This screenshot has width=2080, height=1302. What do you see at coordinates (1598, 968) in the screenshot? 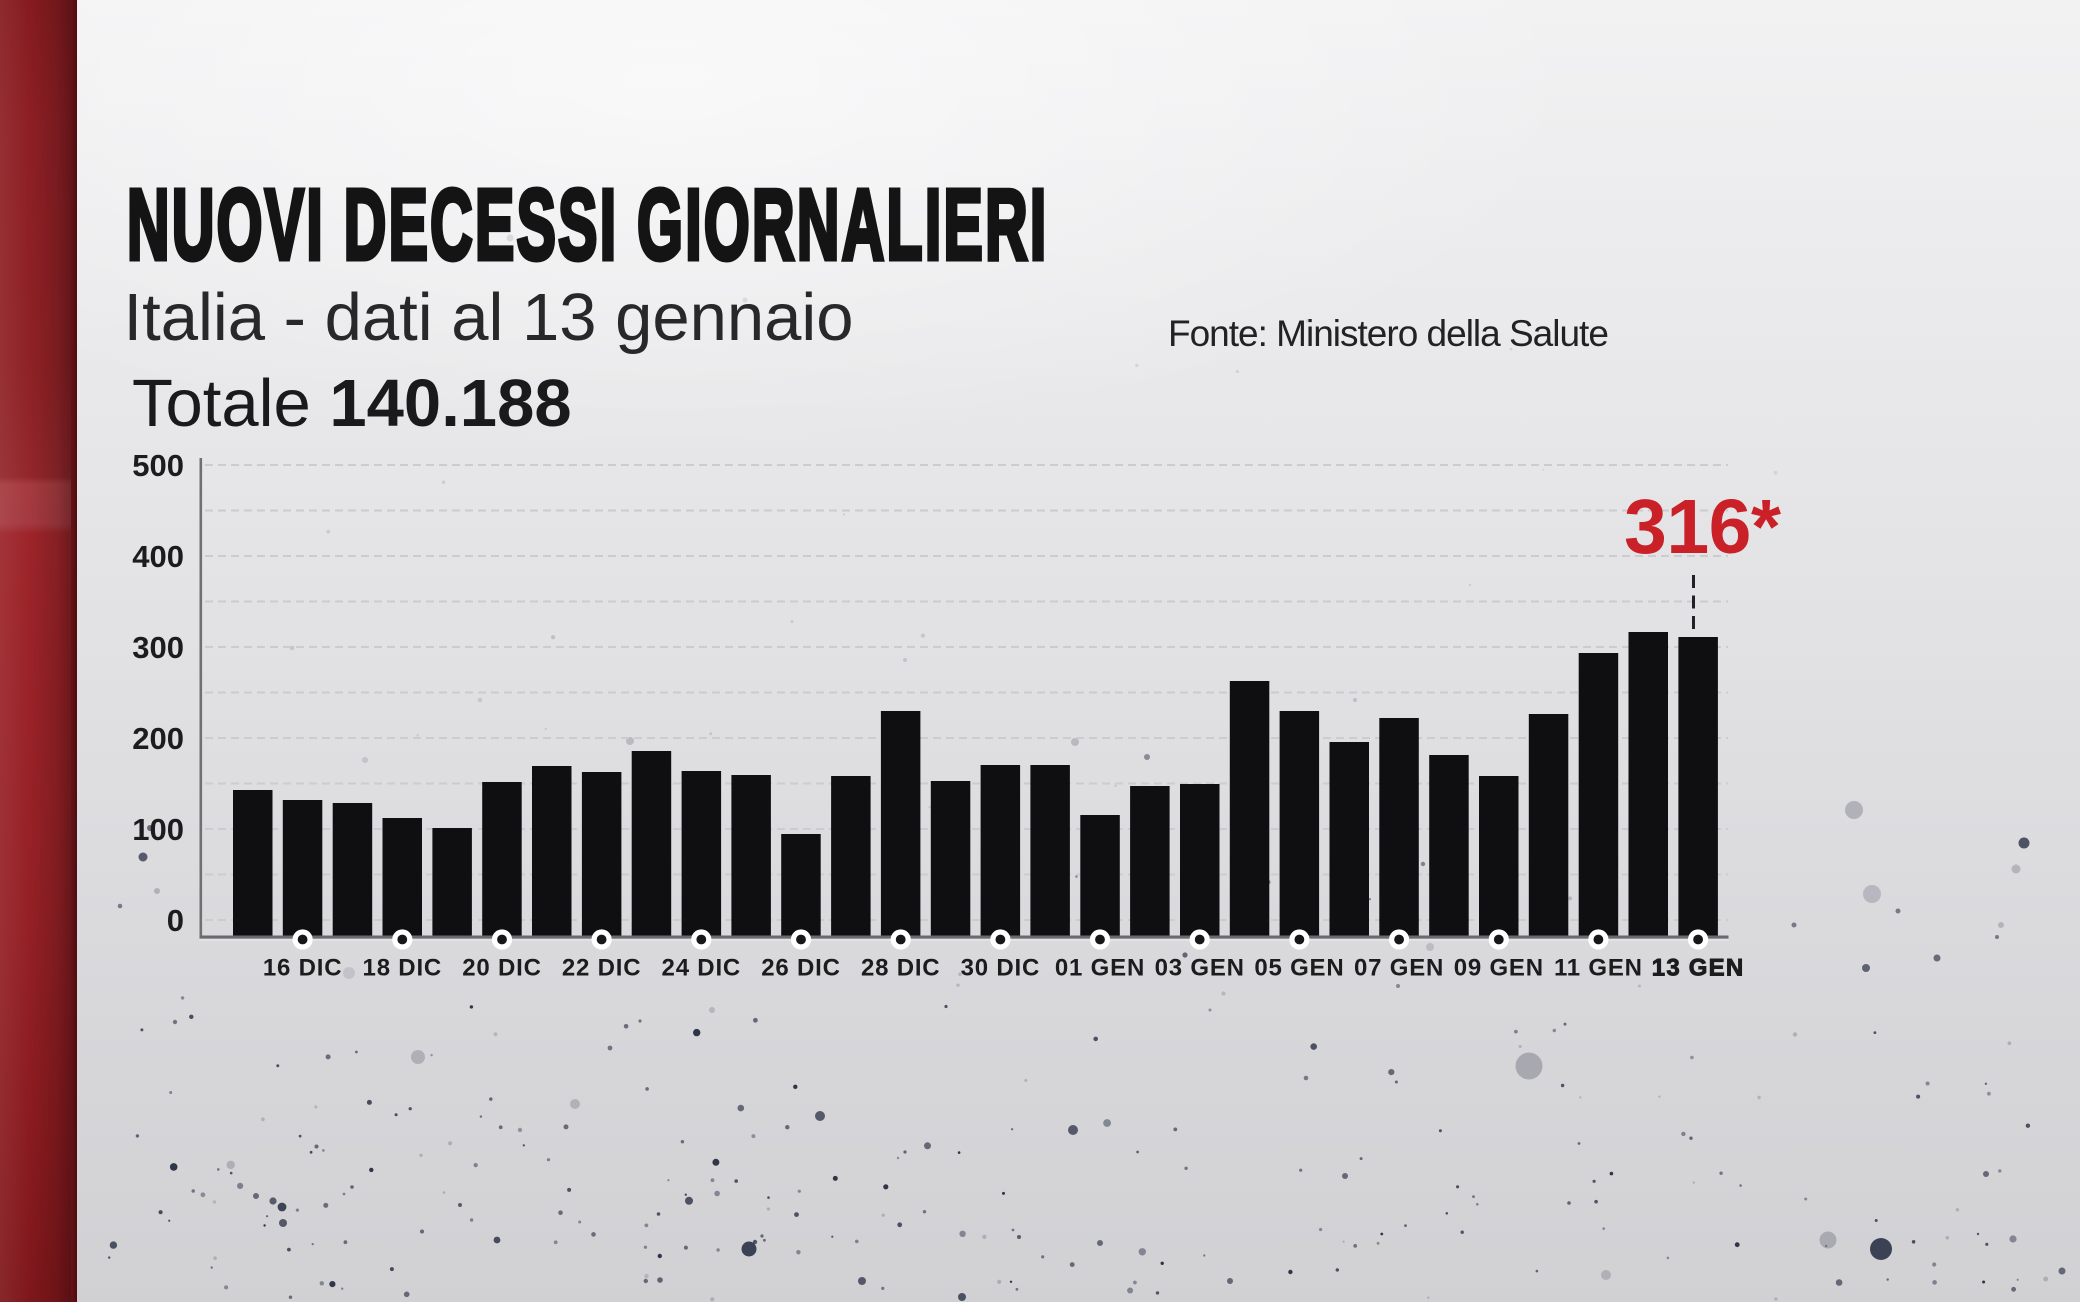
I see `svg-text: 11 GEN` at bounding box center [1598, 968].